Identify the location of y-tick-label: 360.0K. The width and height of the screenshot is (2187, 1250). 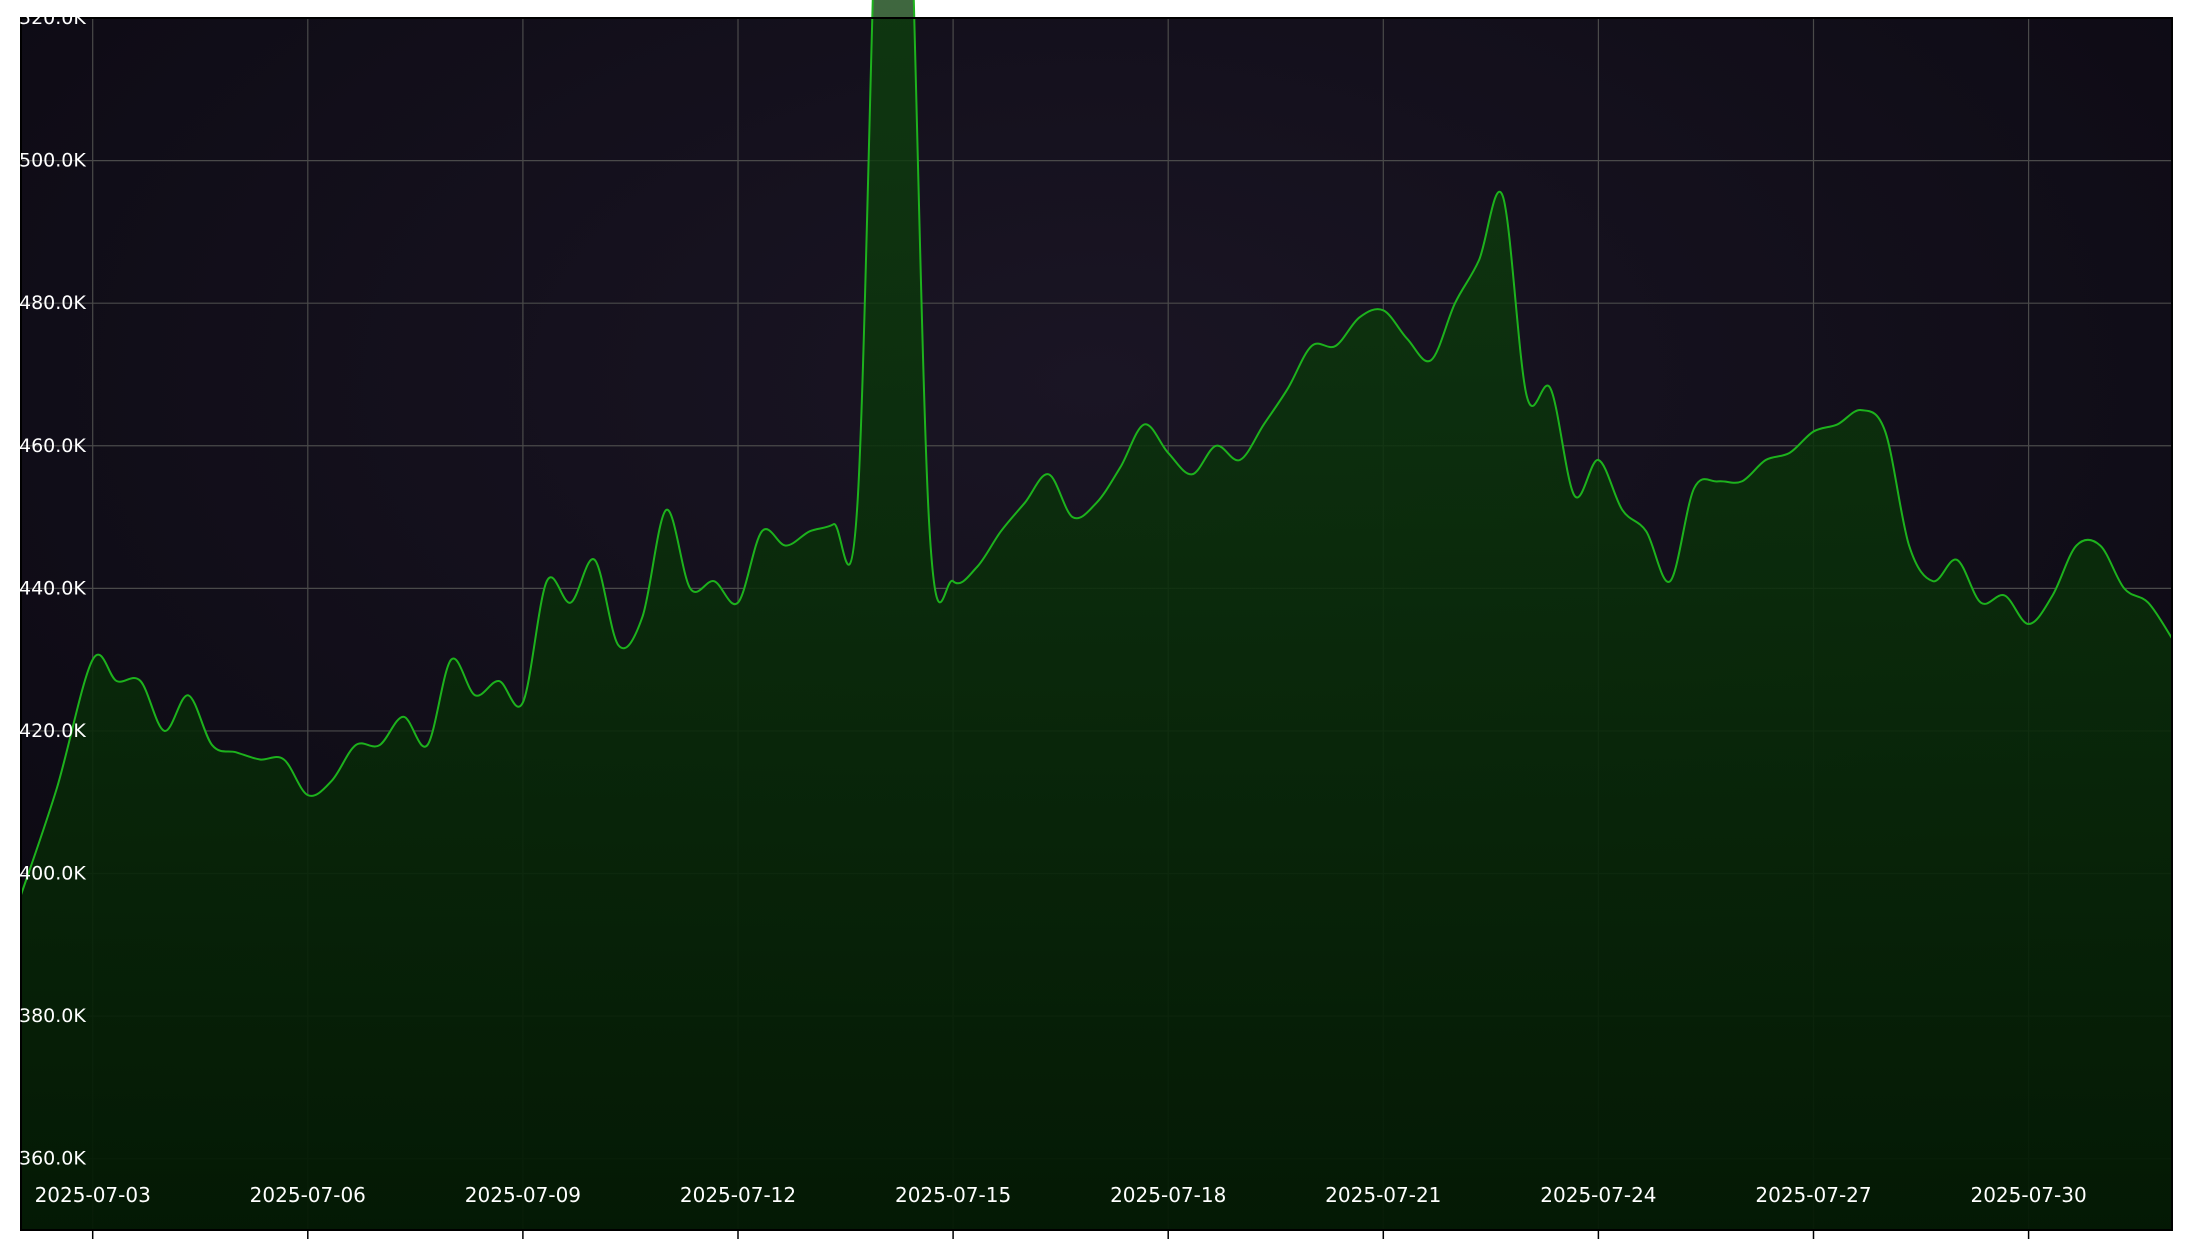
(52, 1159).